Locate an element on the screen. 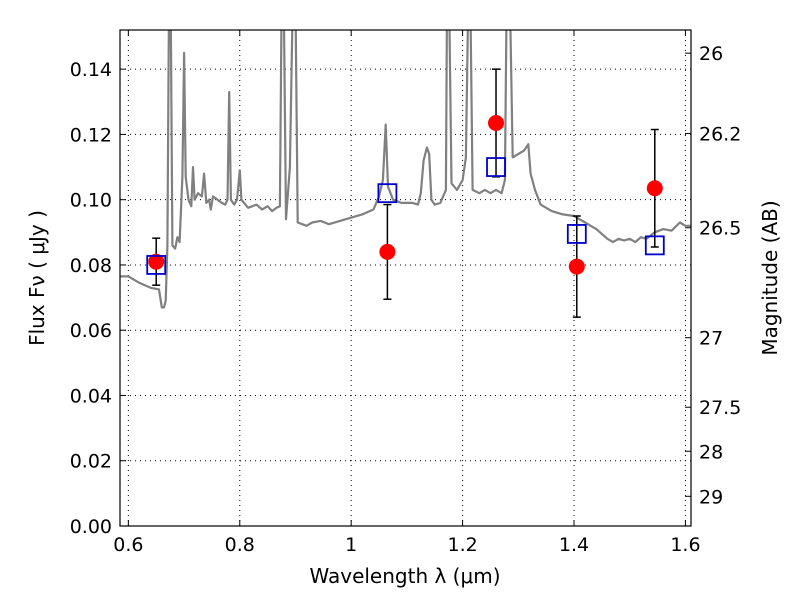 The image size is (800, 600). y2-tick-label: 28 is located at coordinates (711, 452).